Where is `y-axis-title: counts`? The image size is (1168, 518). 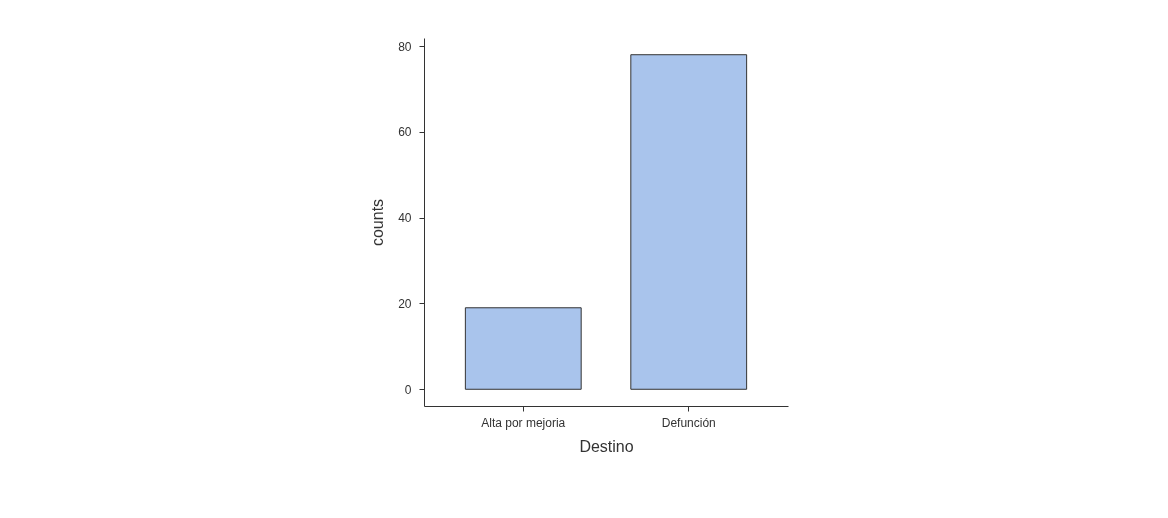
y-axis-title: counts is located at coordinates (378, 222).